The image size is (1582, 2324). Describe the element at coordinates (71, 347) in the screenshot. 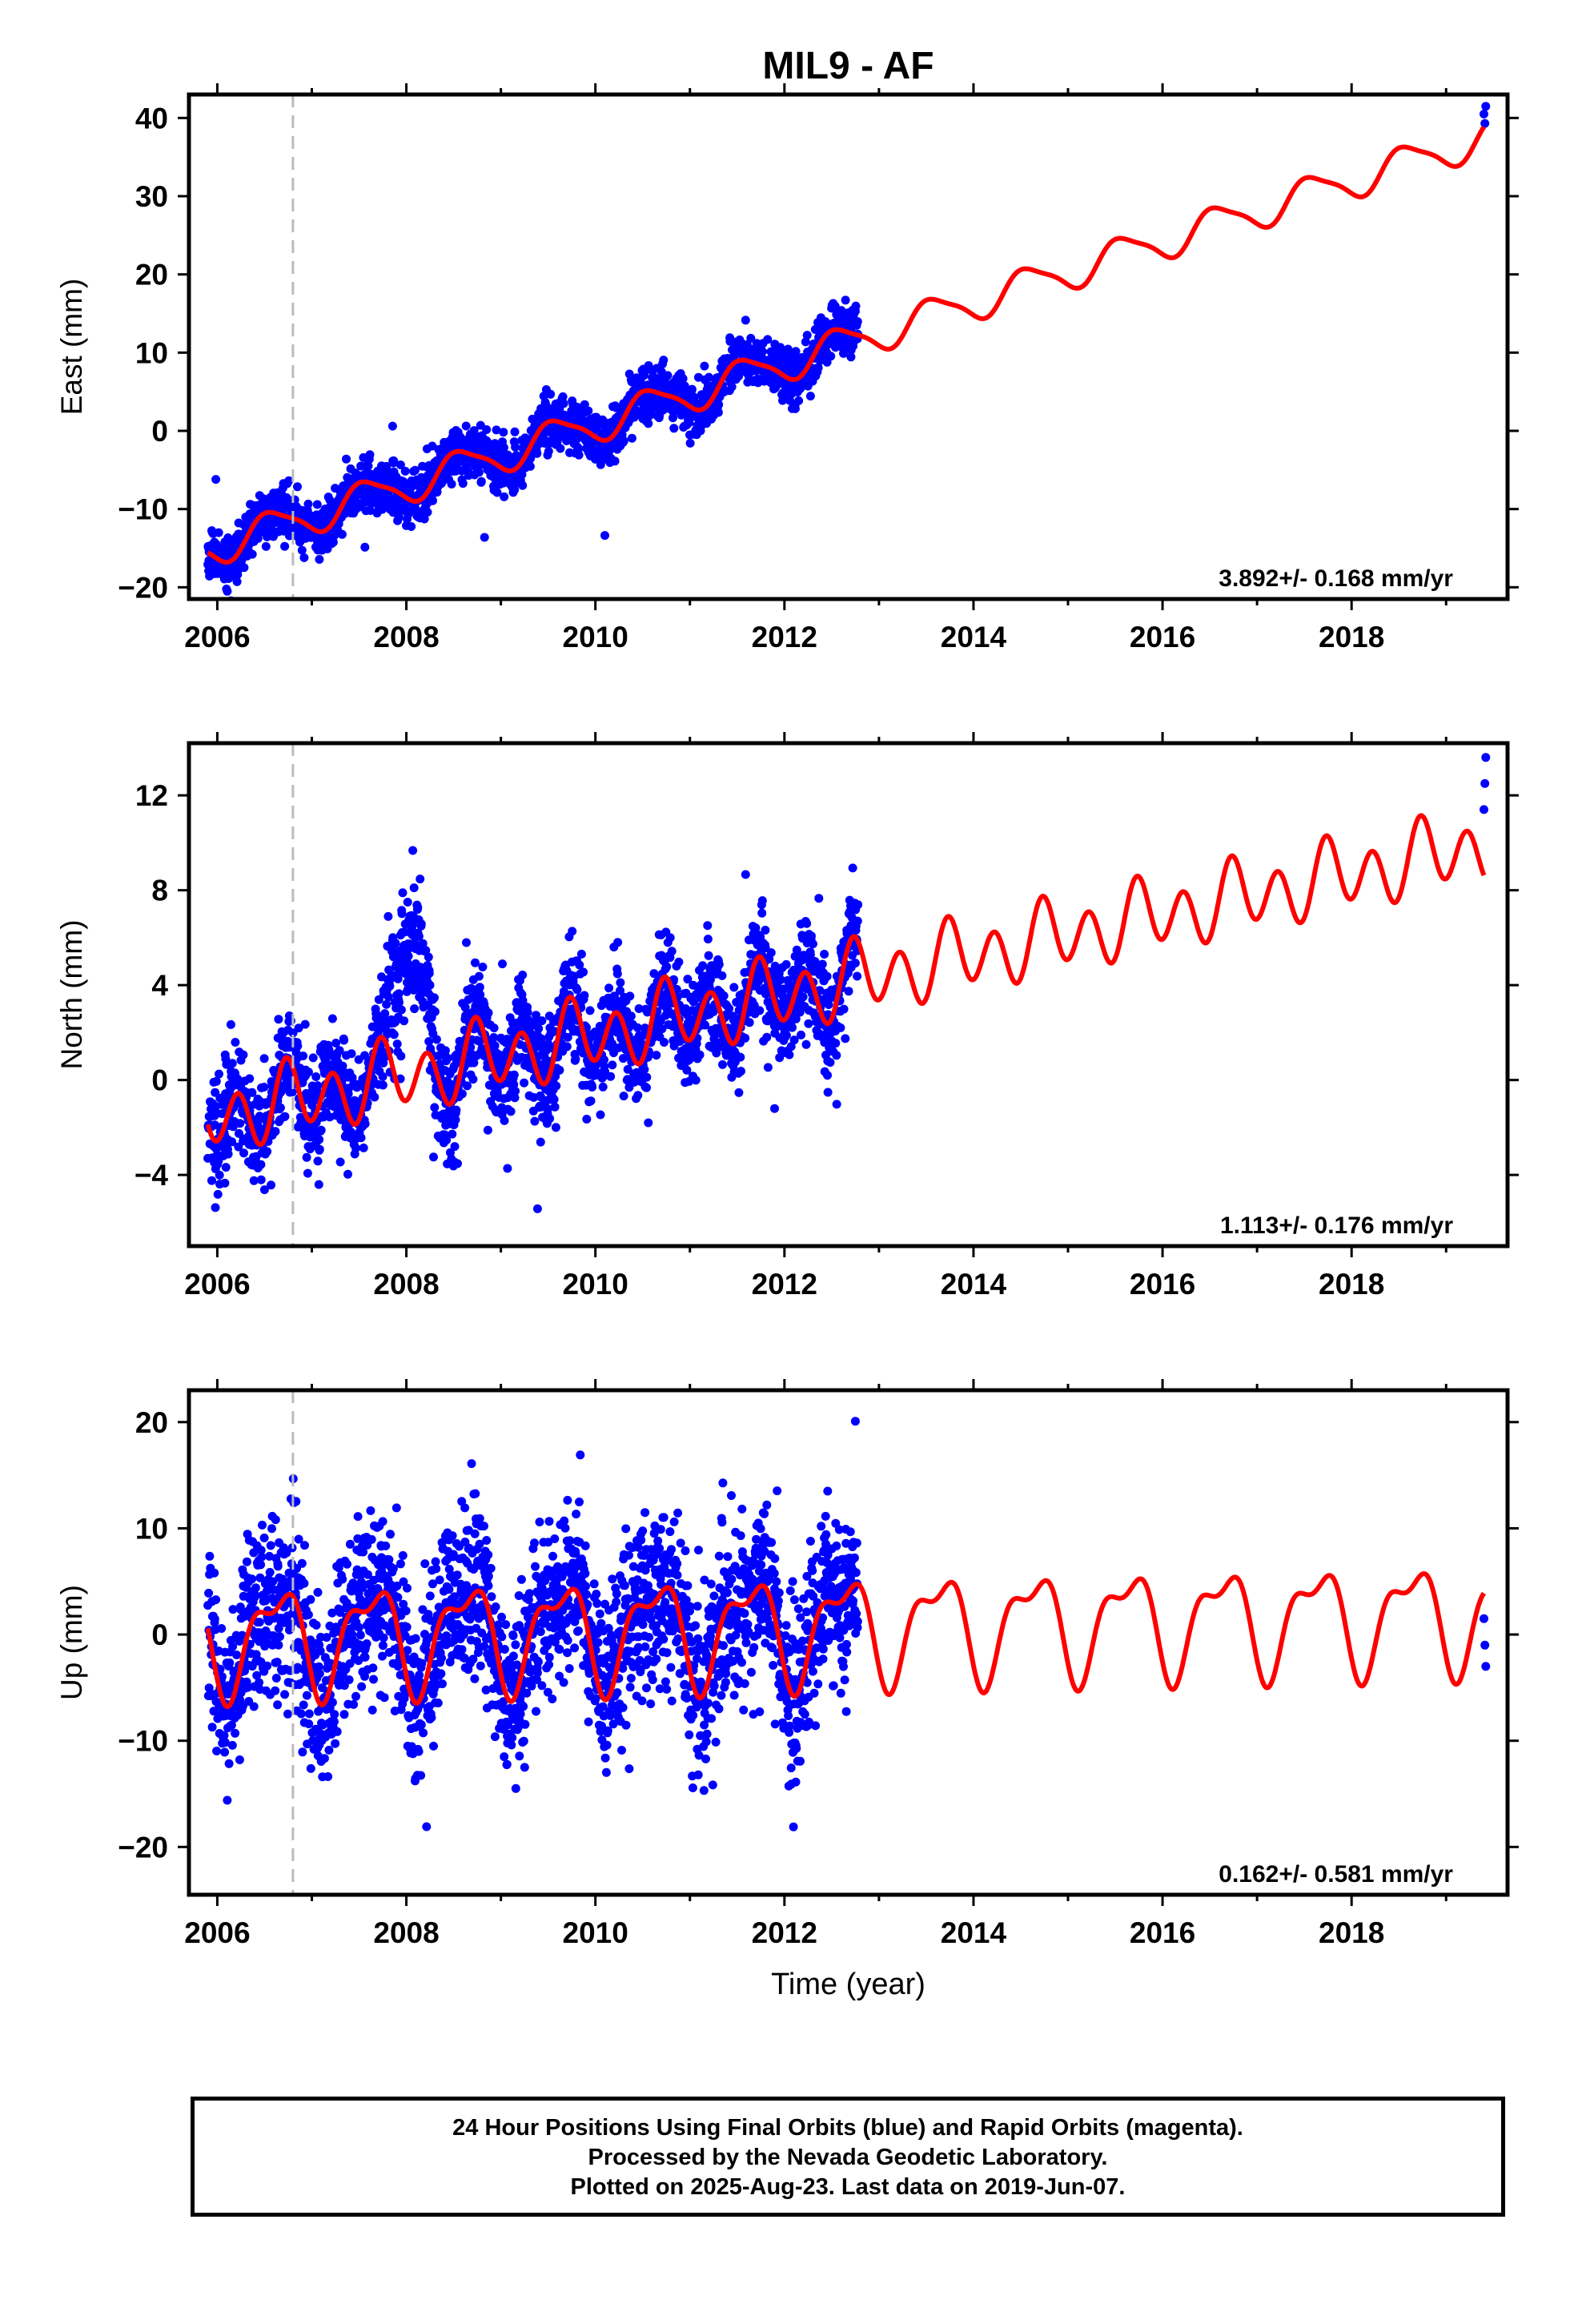

I see `y-axis-label: East (mm)` at that location.